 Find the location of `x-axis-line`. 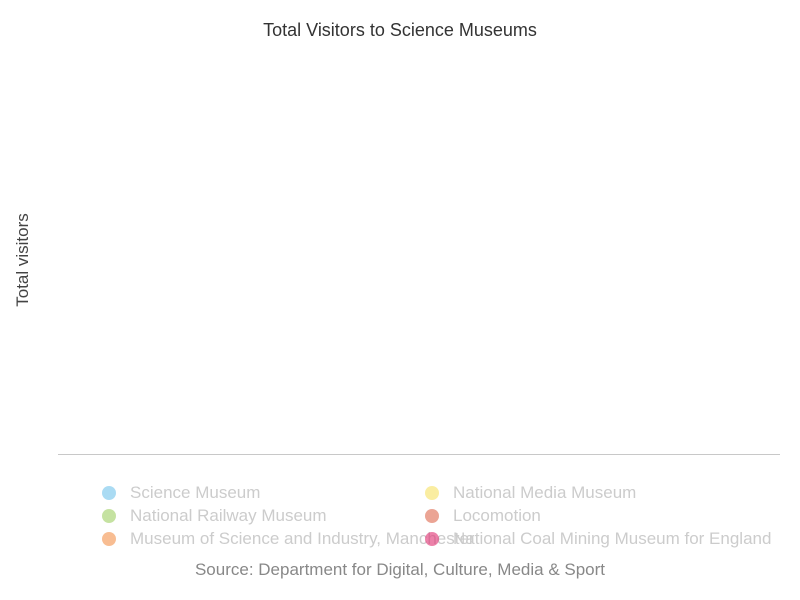

x-axis-line is located at coordinates (419, 454).